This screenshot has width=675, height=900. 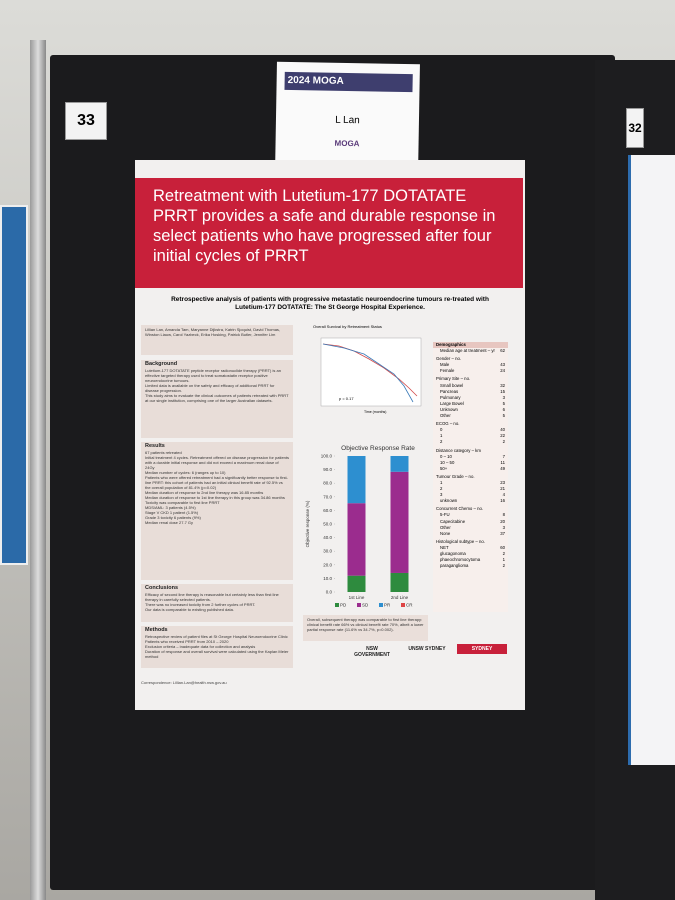 I want to click on y-axis-label: Objective response (%), so click(x=307, y=523).